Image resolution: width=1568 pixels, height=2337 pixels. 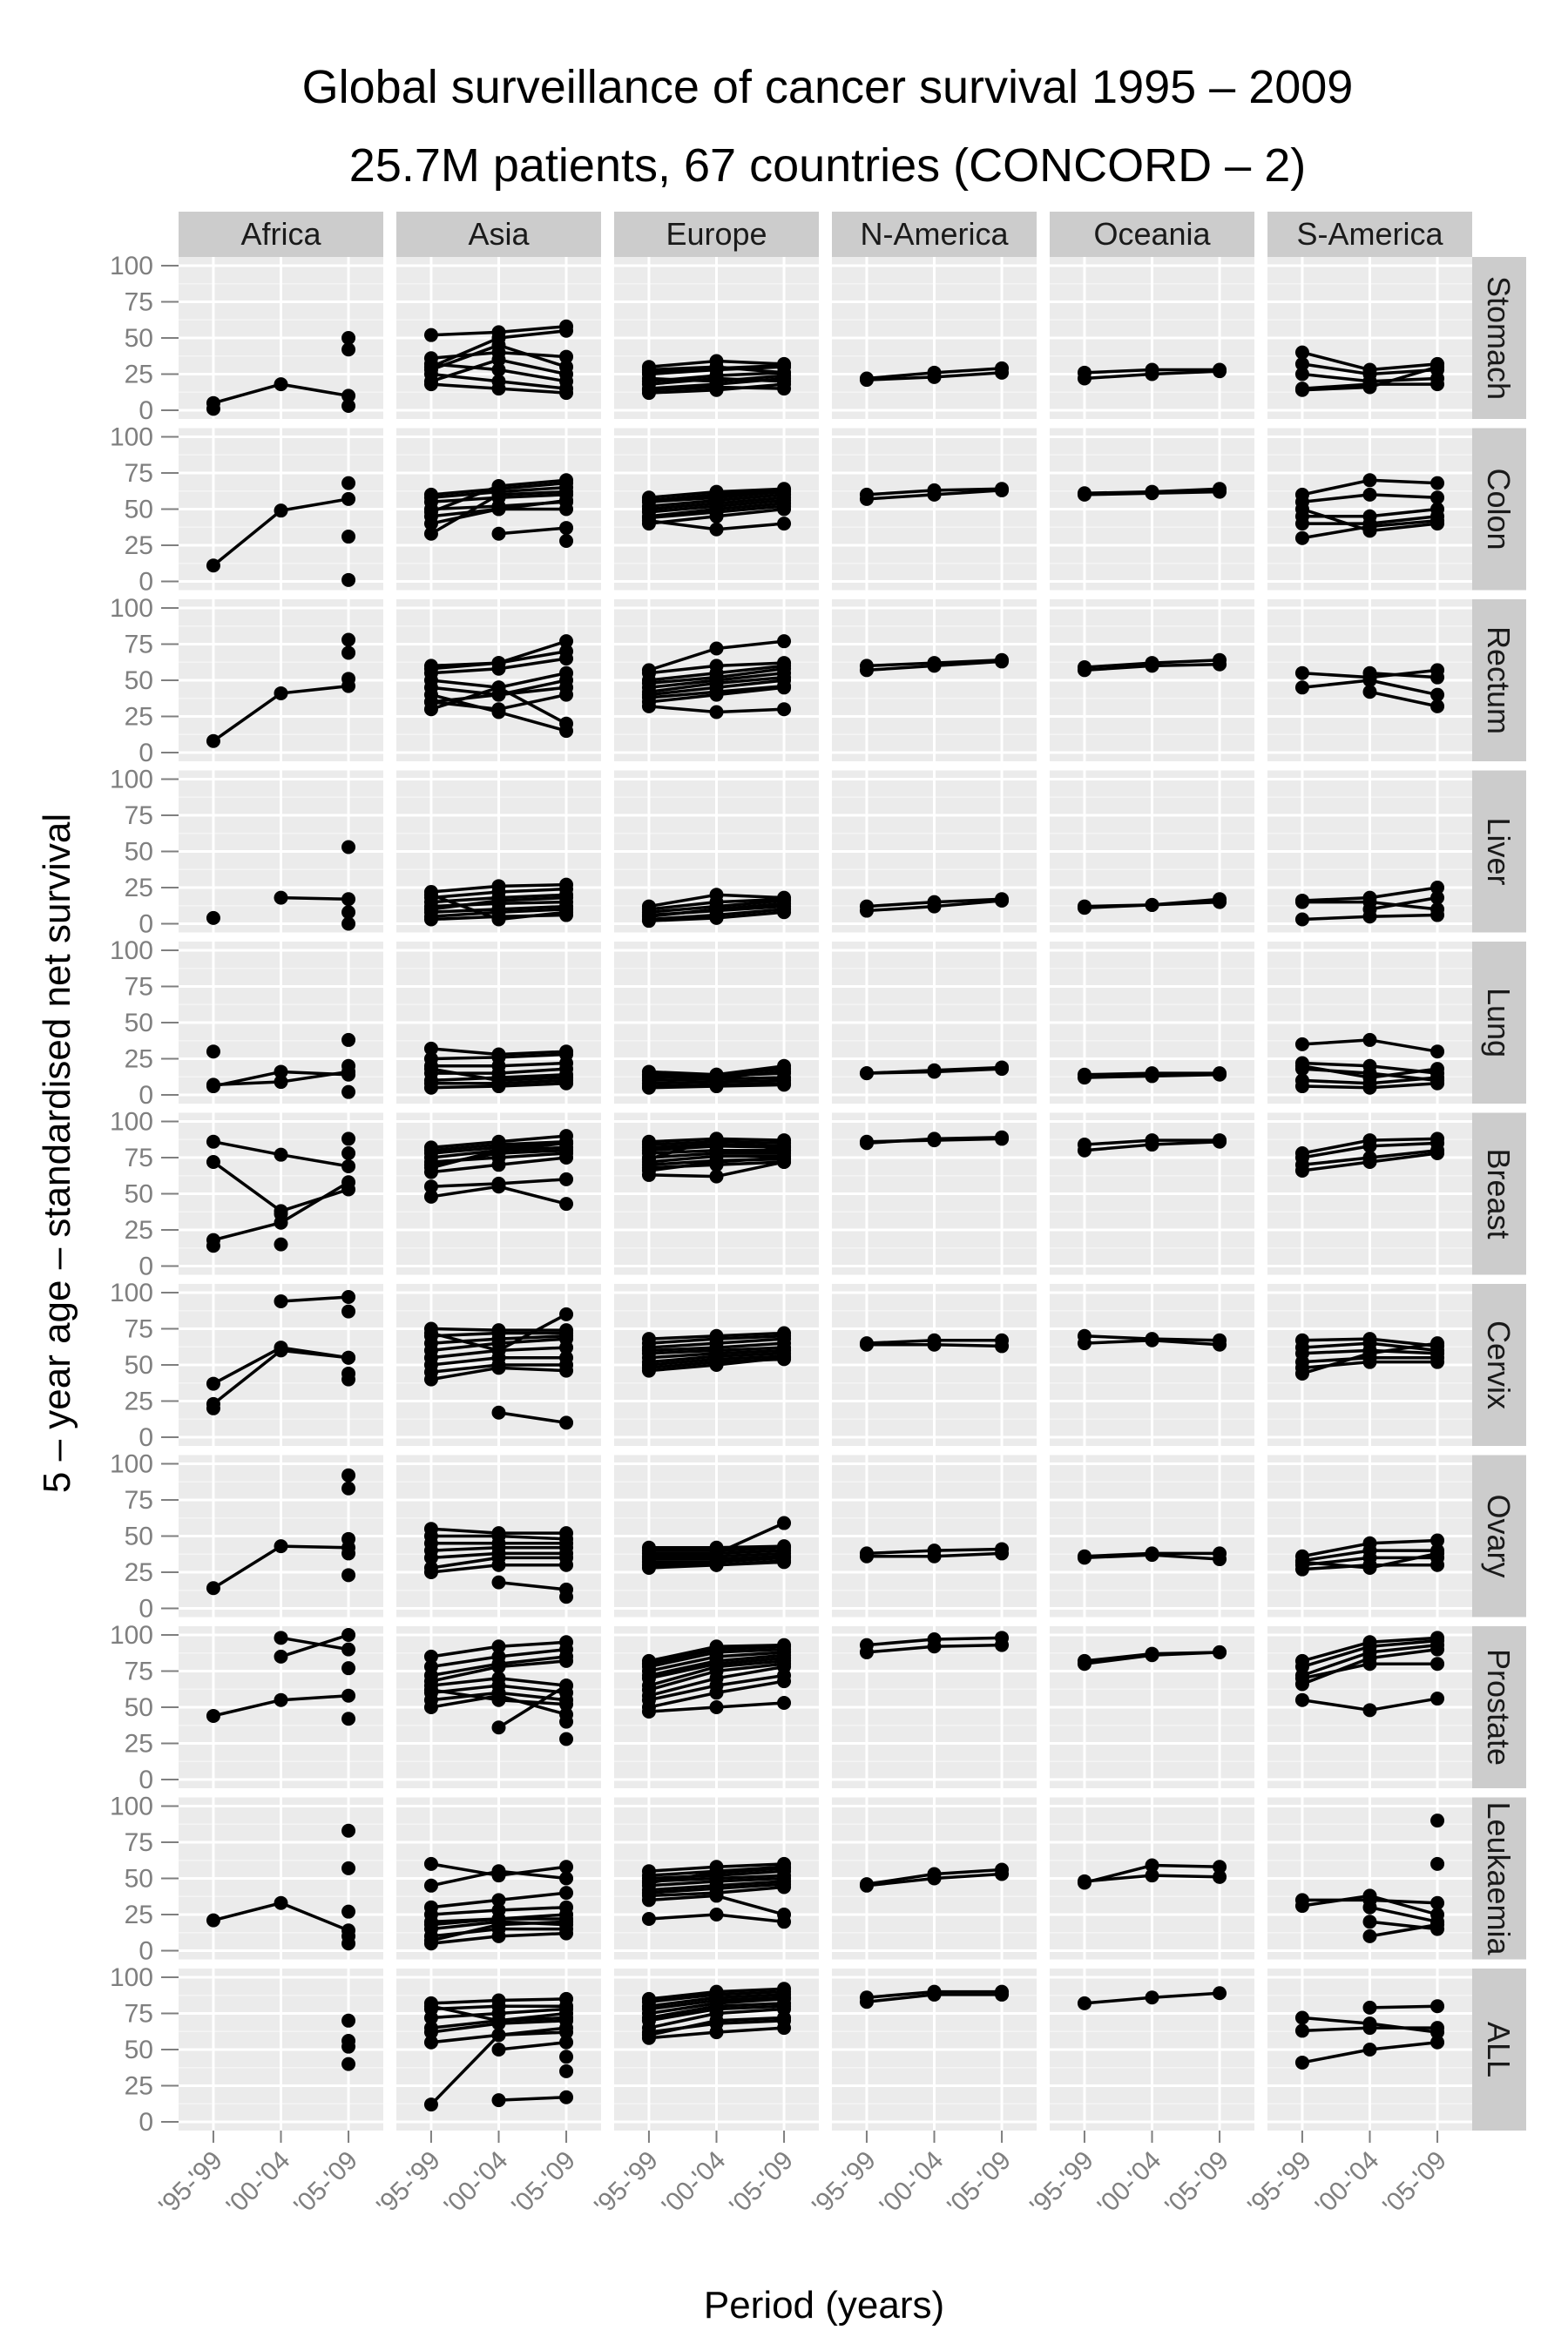 What do you see at coordinates (716, 1707) in the screenshot?
I see `panel-prostate-europe` at bounding box center [716, 1707].